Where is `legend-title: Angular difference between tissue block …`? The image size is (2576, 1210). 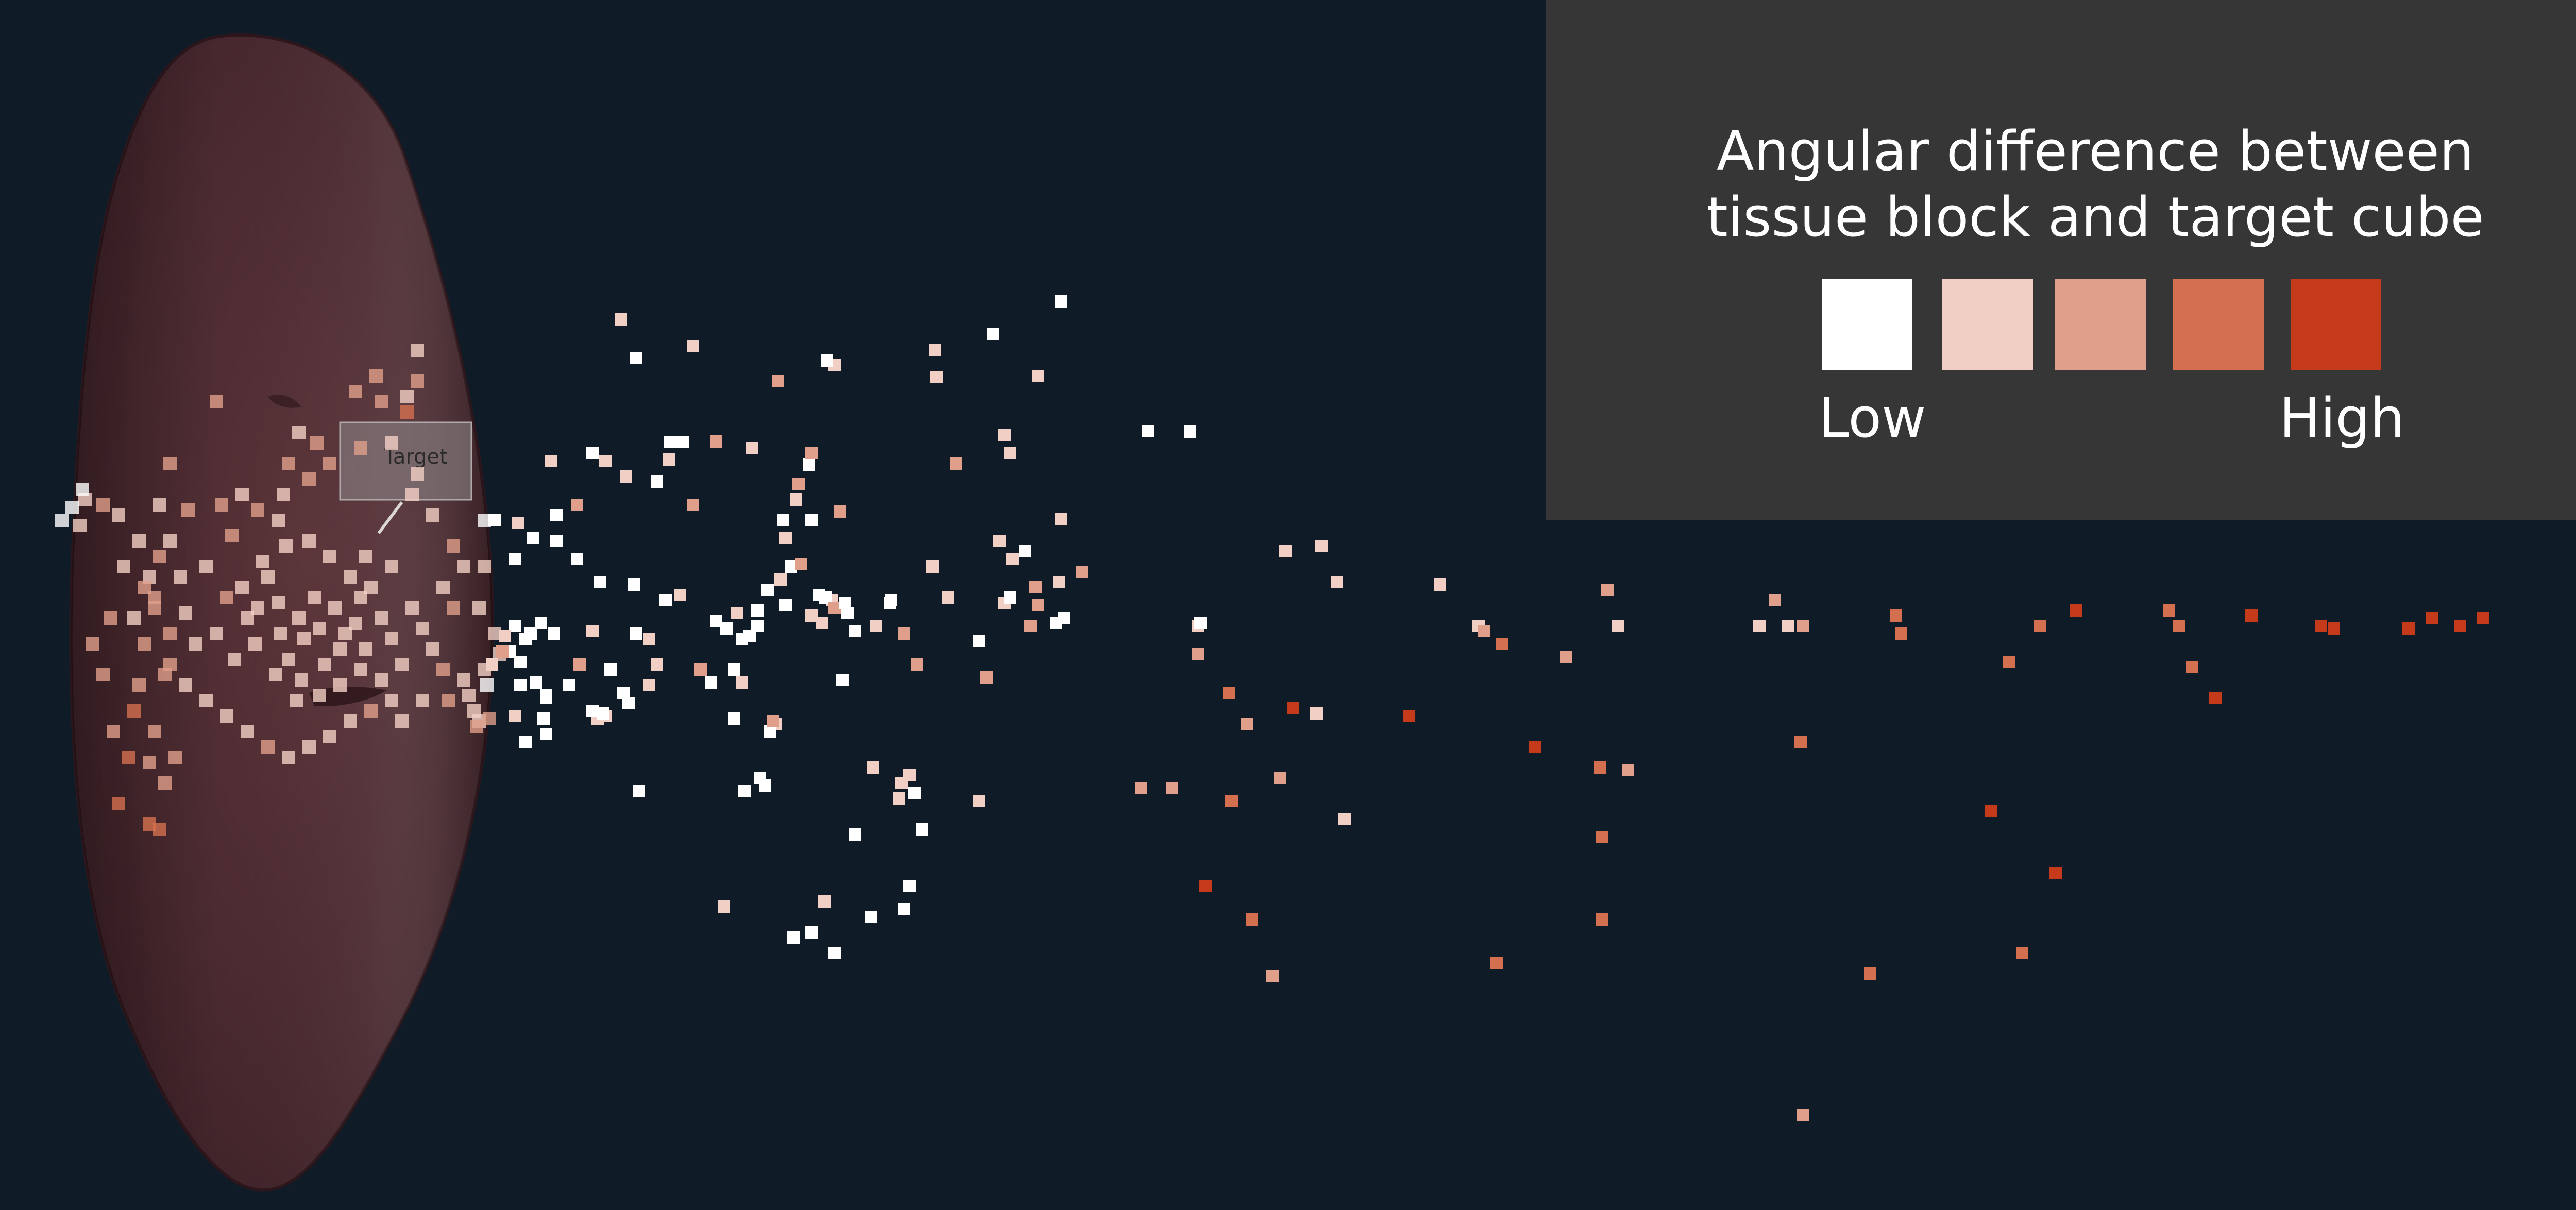
legend-title: Angular difference between tissue block … is located at coordinates (2061, 184).